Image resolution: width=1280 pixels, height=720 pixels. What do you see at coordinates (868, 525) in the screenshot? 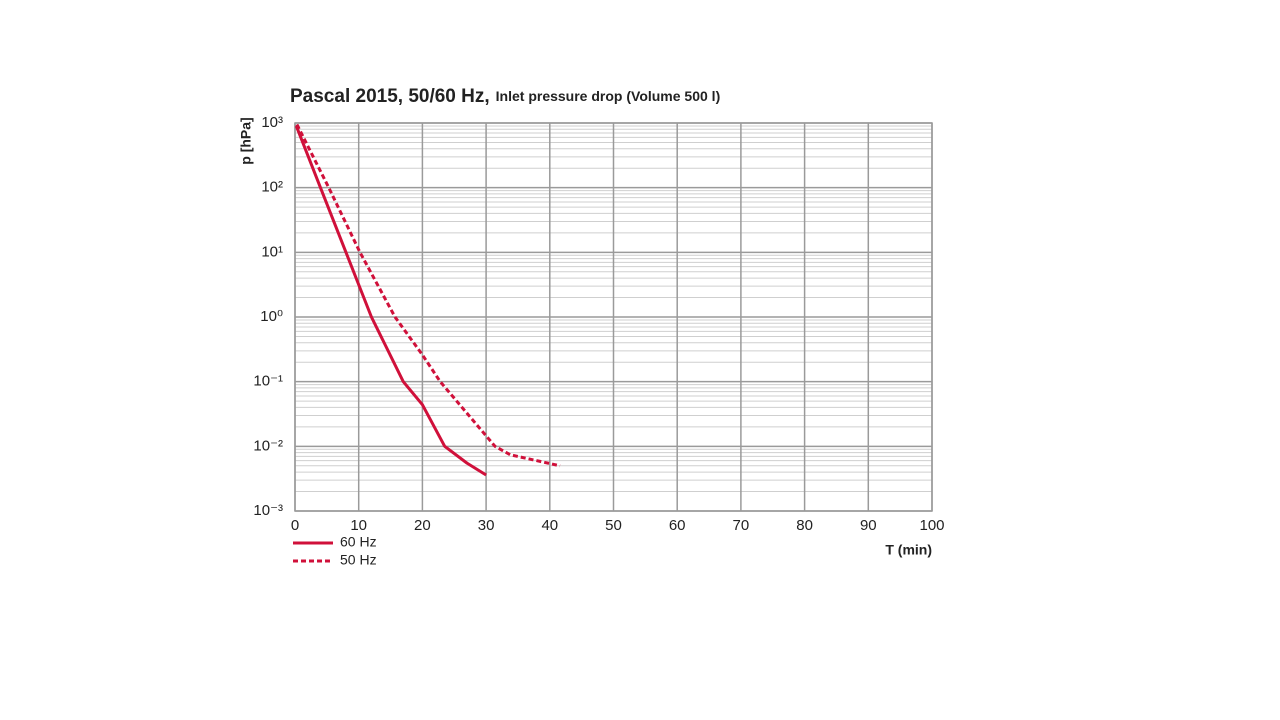
I see `x-tick-label: 90` at bounding box center [868, 525].